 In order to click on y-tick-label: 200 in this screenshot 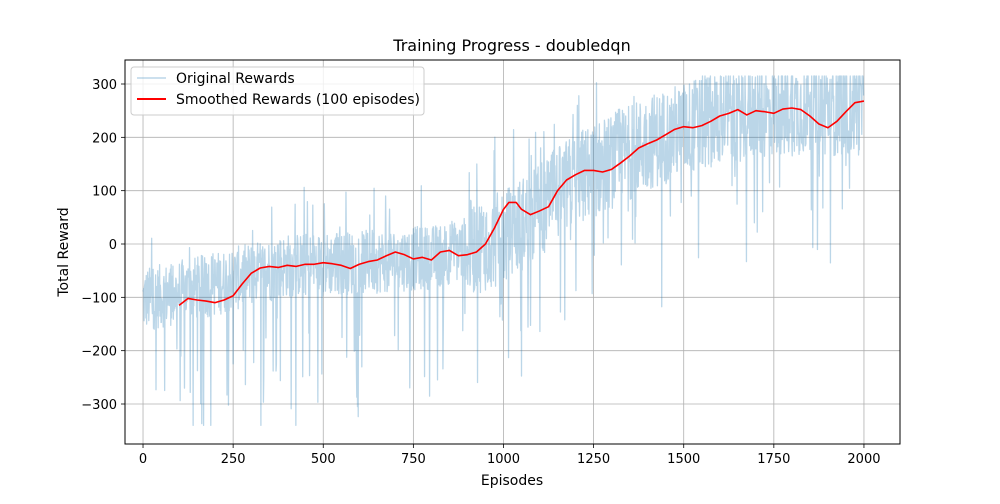, I will do `click(104, 138)`.